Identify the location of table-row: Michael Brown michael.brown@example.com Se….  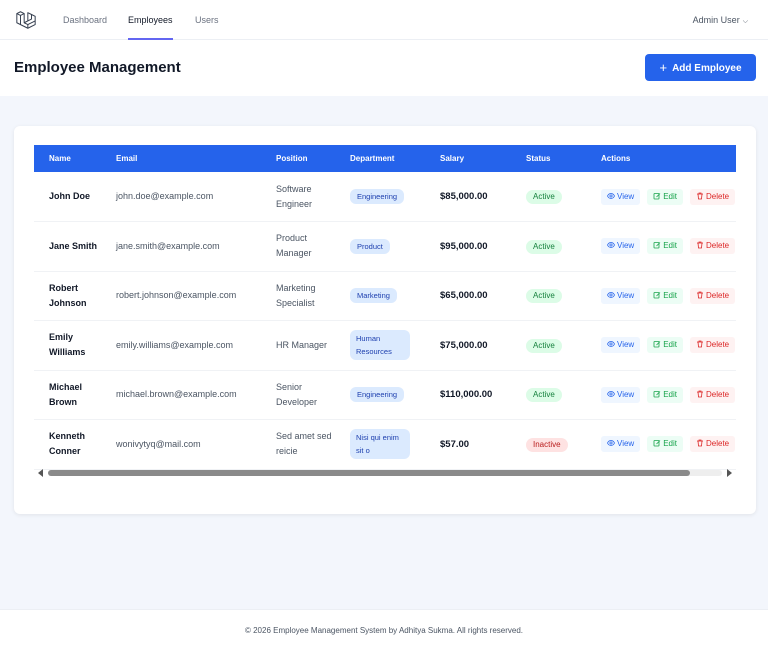
(385, 395).